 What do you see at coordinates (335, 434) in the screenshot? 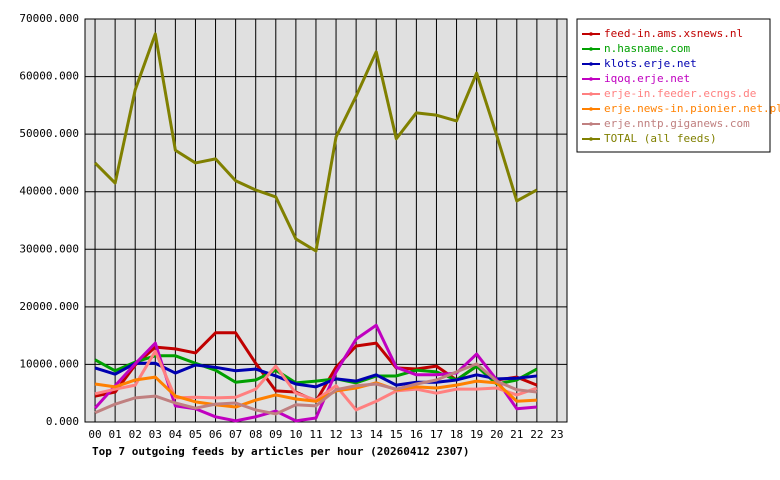
I see `x-tick-label: 12` at bounding box center [335, 434].